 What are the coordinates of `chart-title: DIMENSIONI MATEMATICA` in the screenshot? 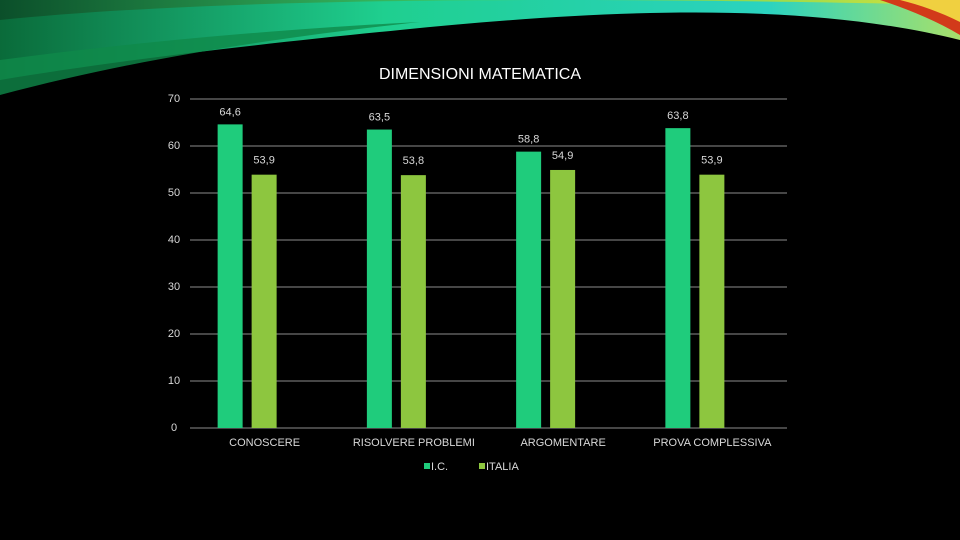 It's located at (480, 74).